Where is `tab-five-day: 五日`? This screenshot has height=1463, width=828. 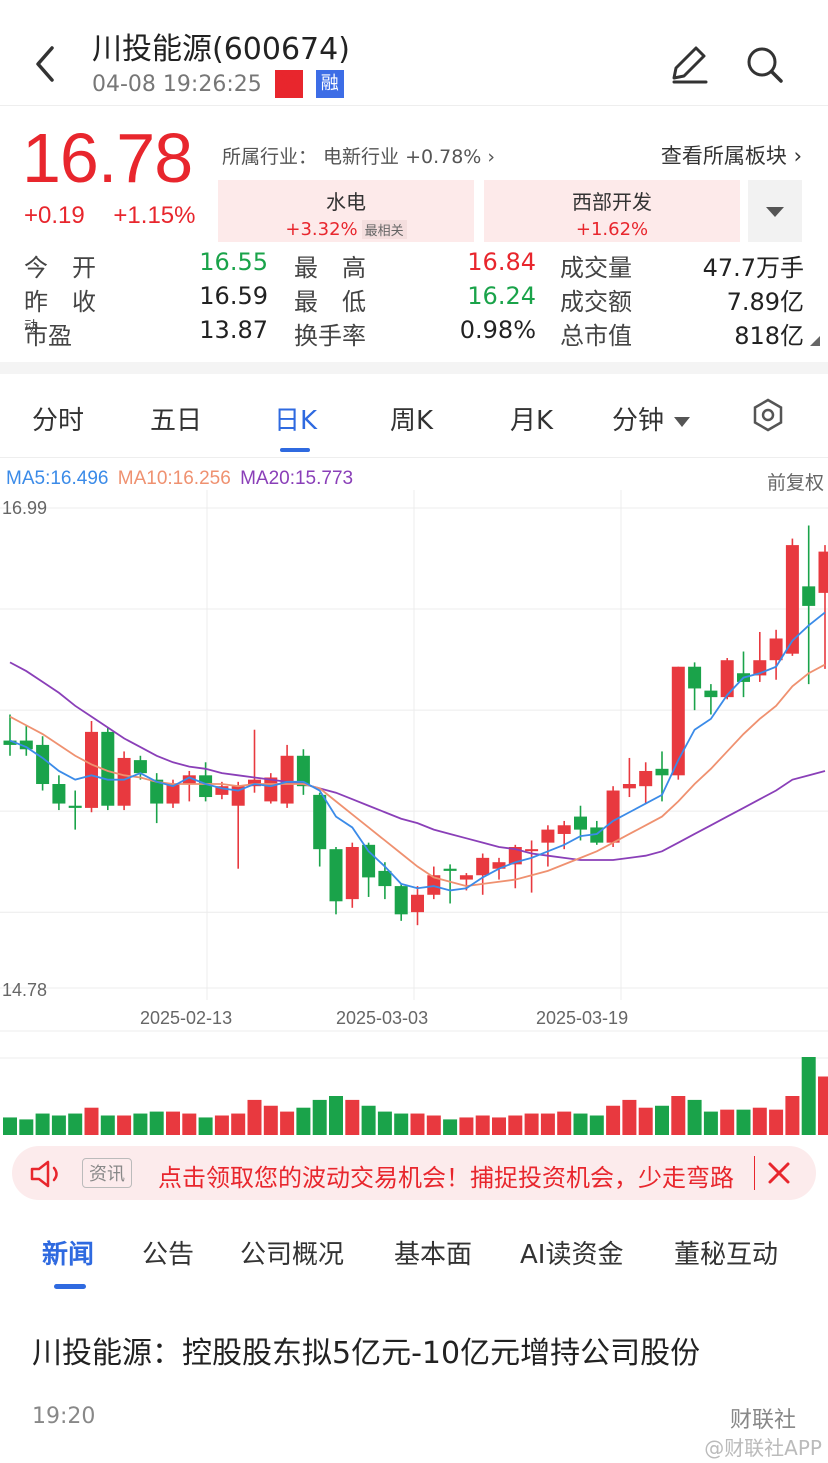 tab-five-day: 五日 is located at coordinates (176, 421).